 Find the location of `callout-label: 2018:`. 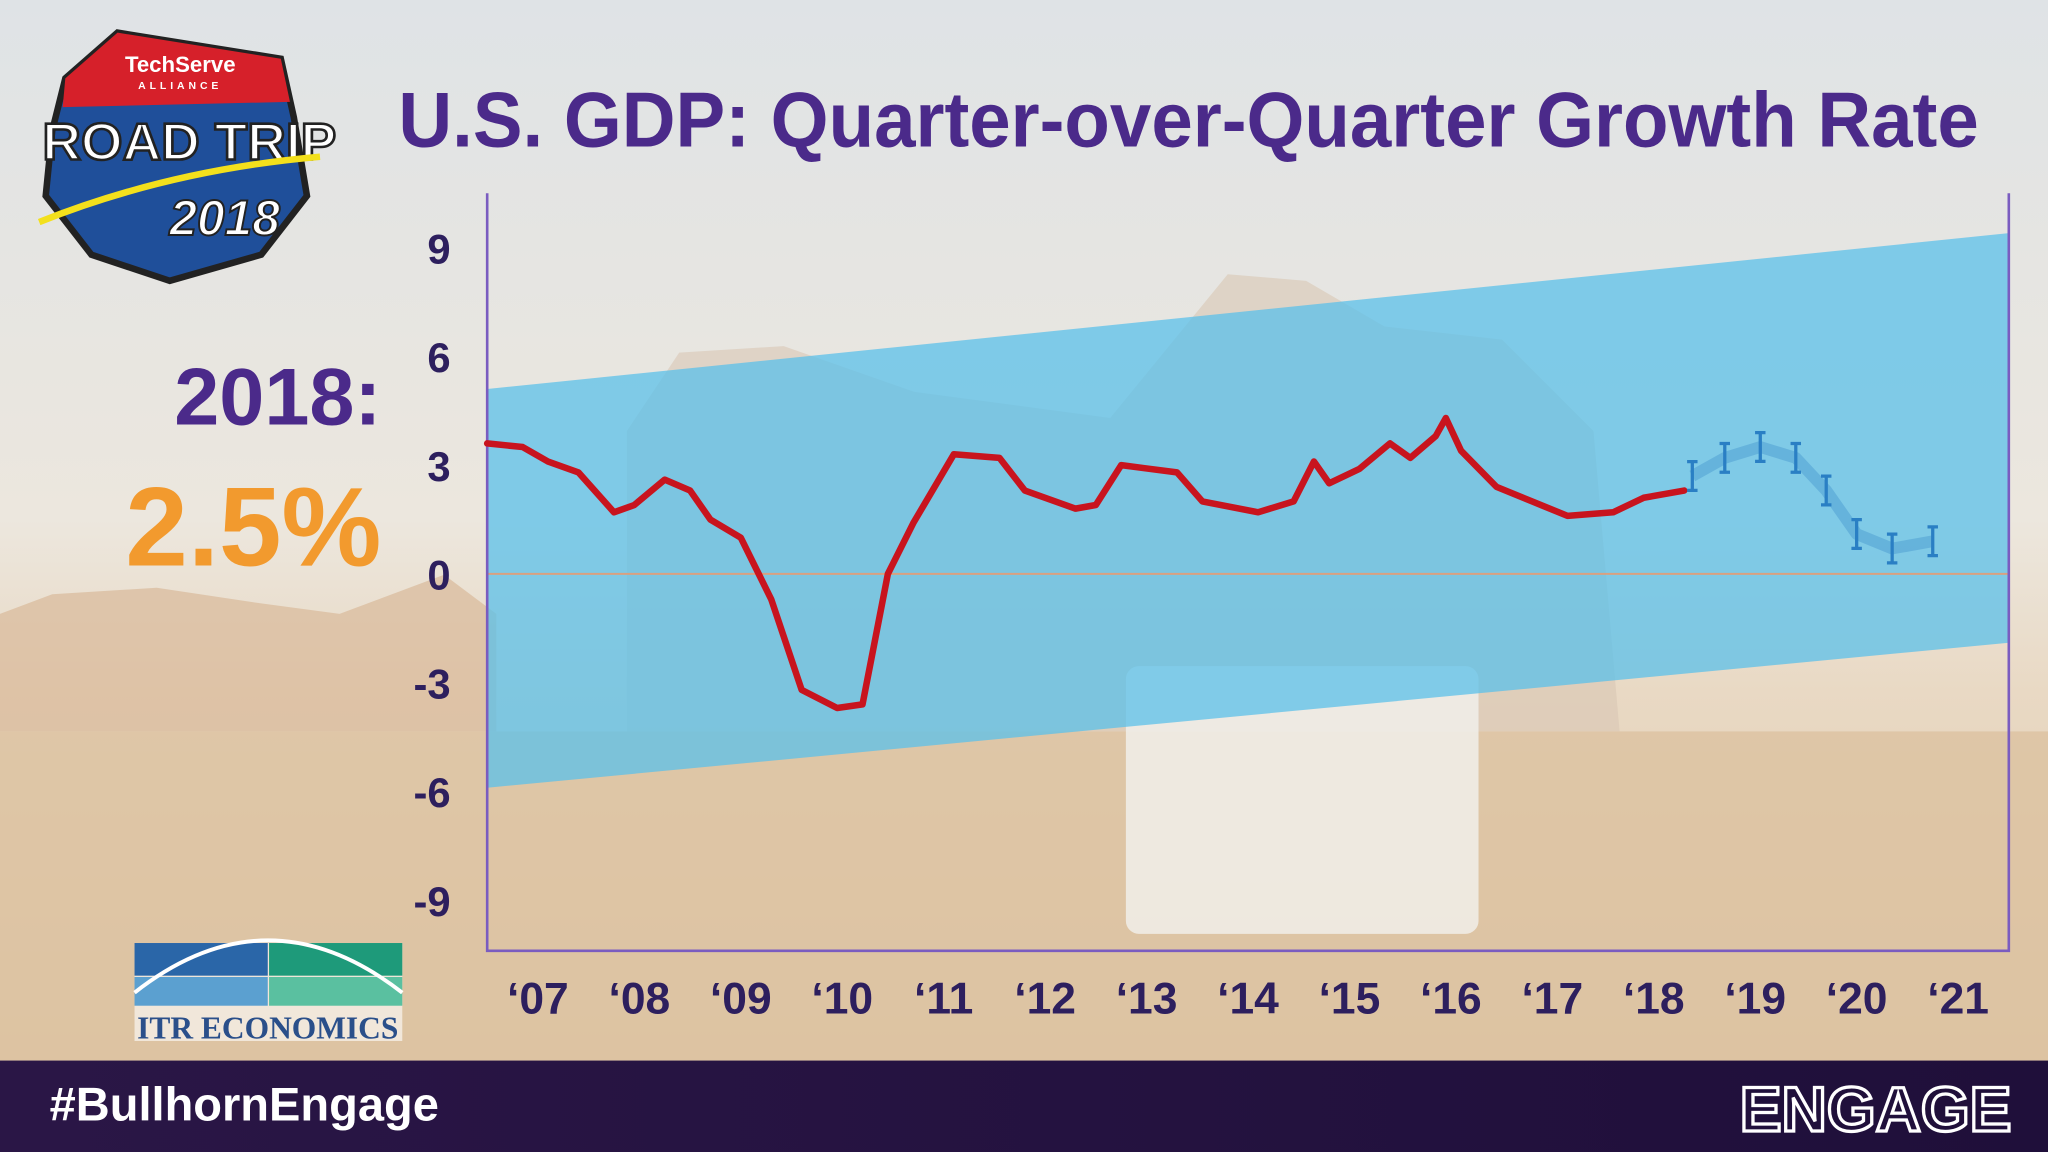

callout-label: 2018: is located at coordinates (277, 397).